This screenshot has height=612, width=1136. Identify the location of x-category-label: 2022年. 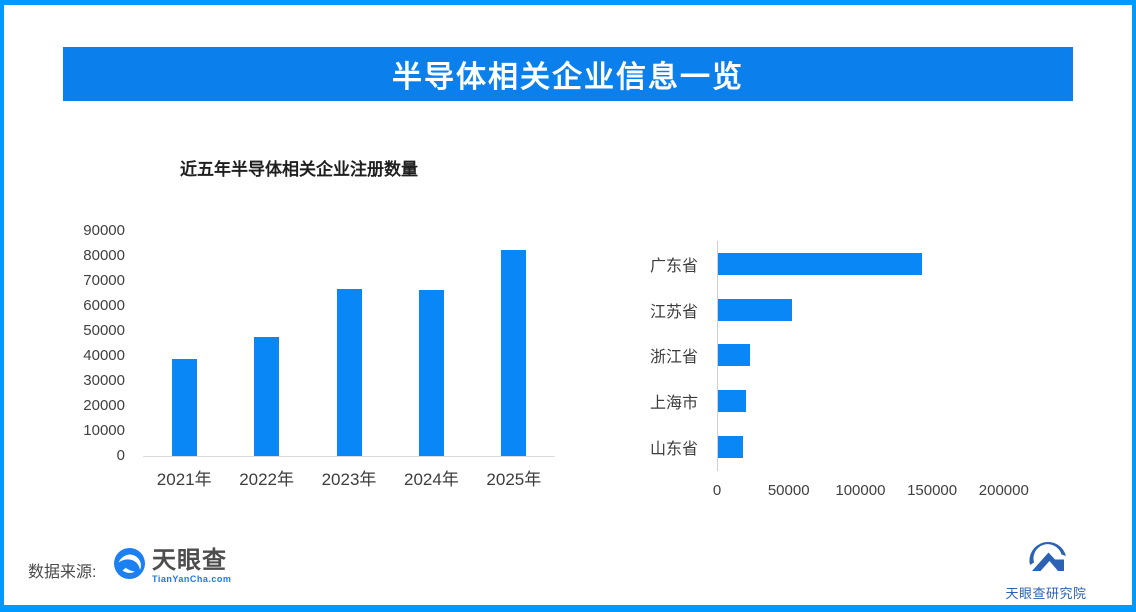
(267, 479).